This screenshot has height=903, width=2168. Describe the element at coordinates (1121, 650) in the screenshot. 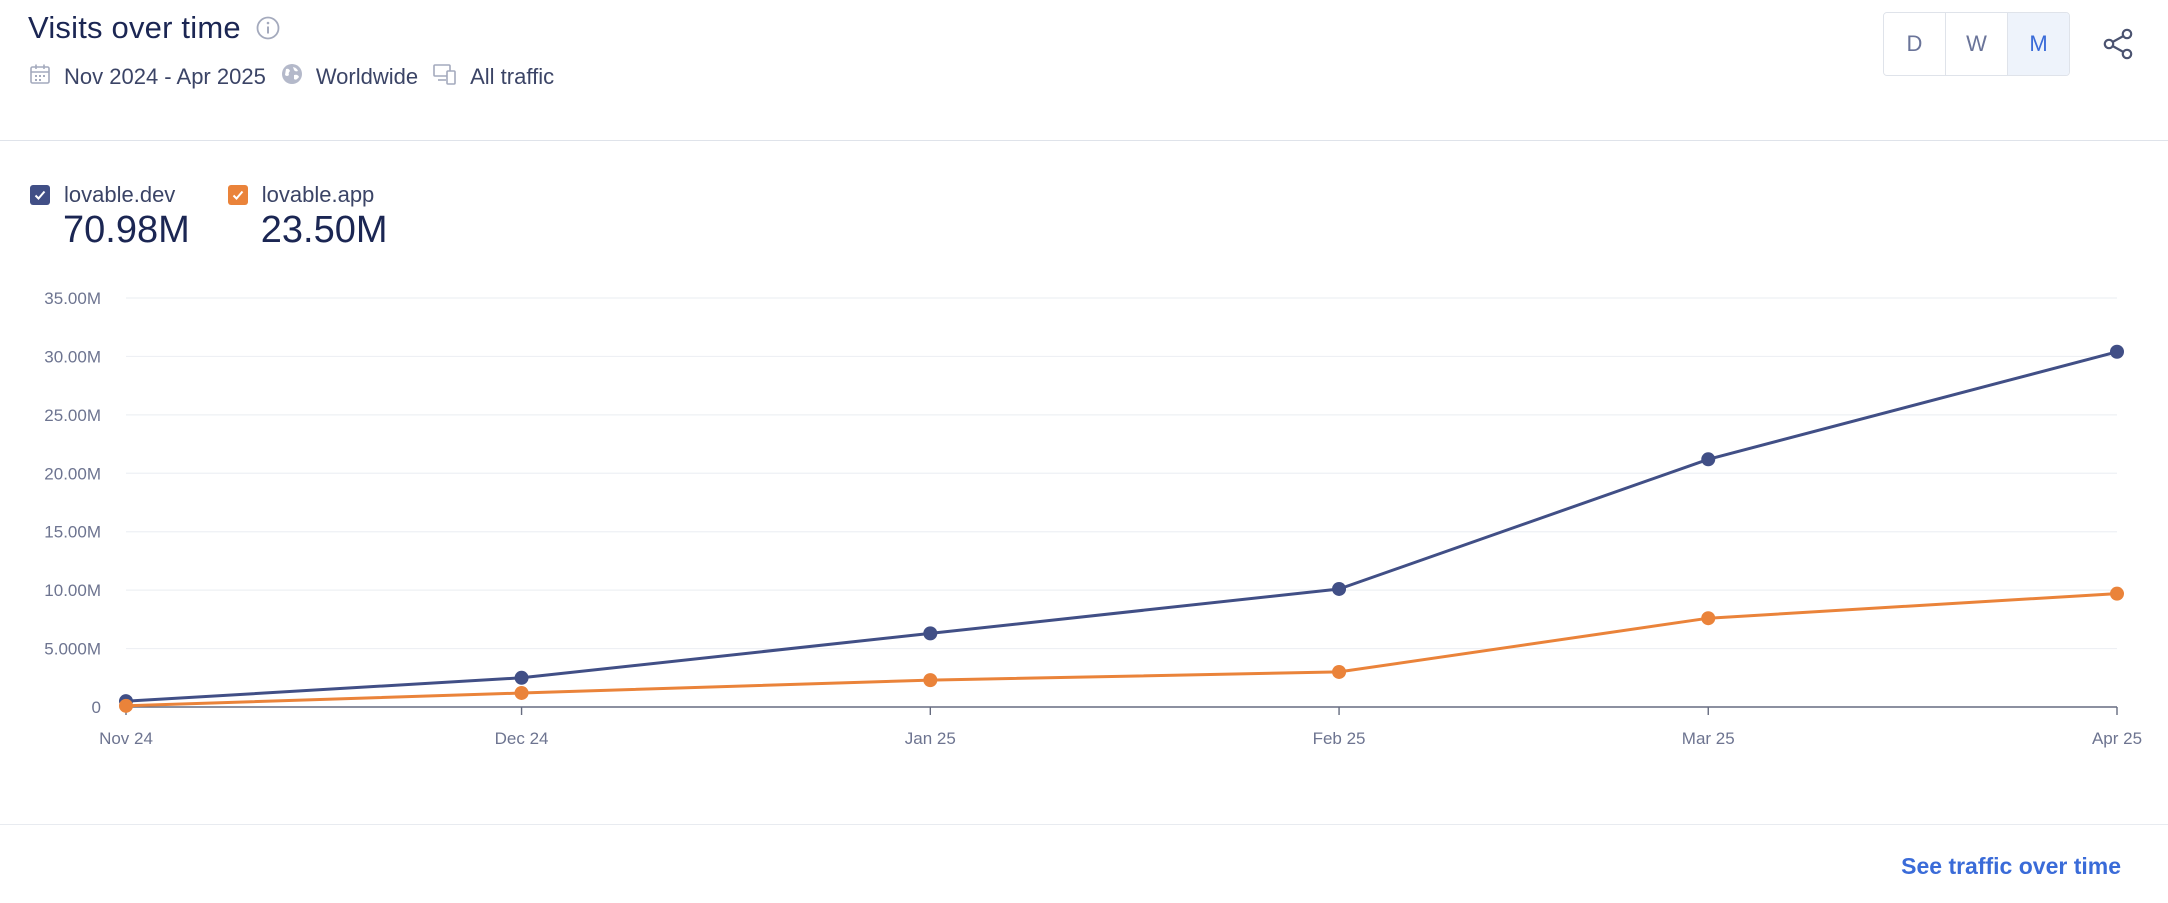

I see `series-line-lovable-app` at that location.